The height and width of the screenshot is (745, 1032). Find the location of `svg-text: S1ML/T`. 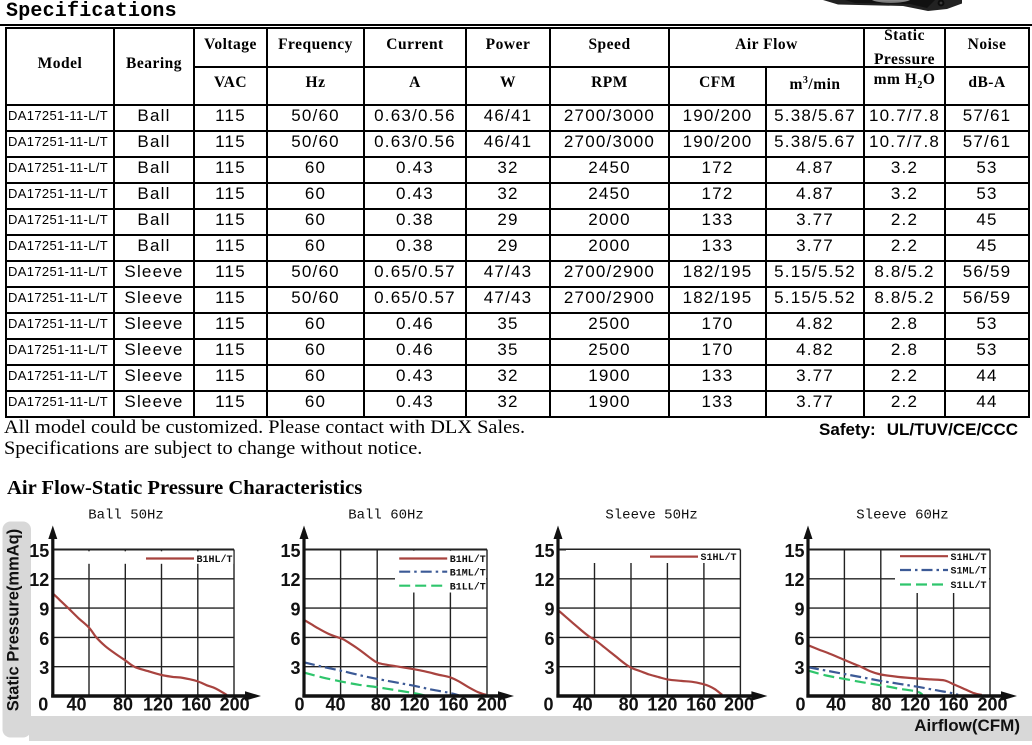

svg-text: S1ML/T is located at coordinates (969, 572).